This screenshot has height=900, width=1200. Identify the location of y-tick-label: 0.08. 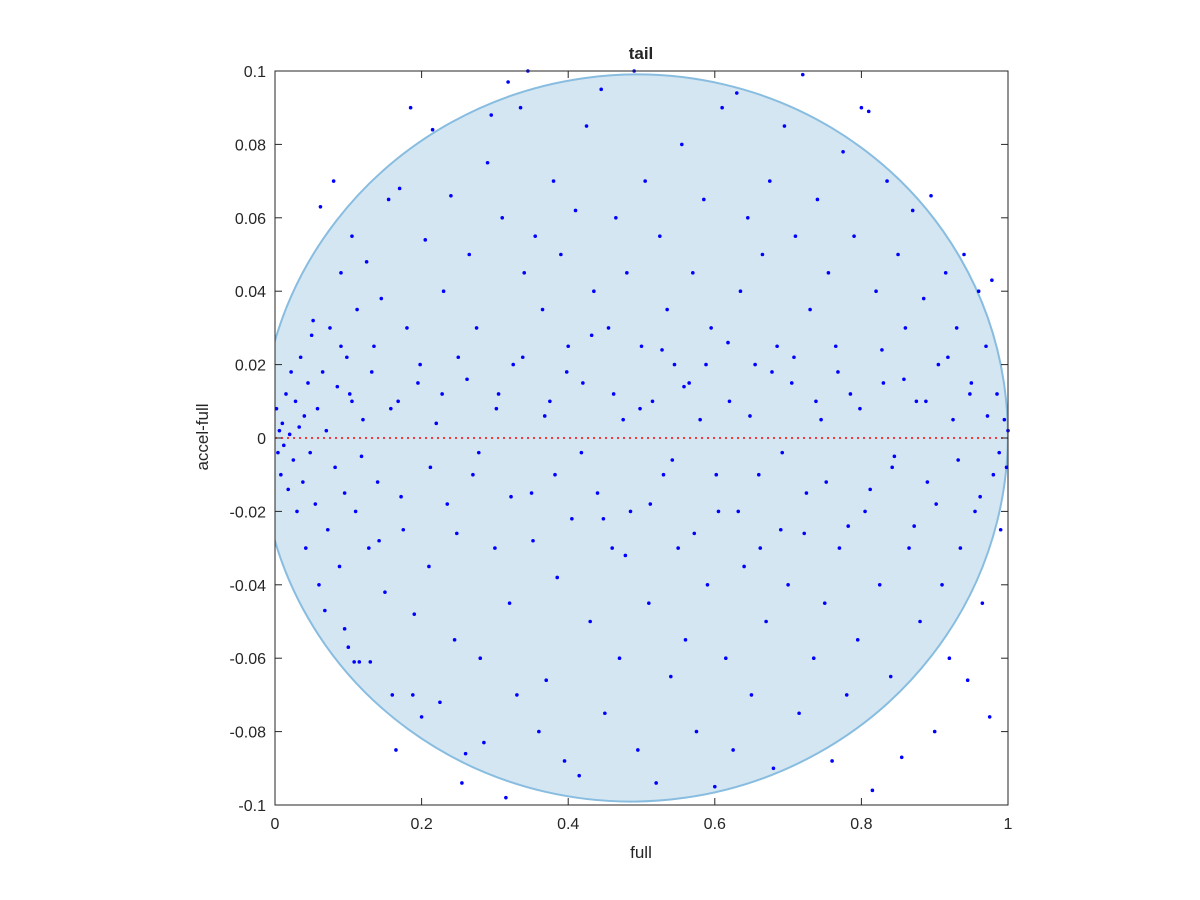
(250, 145).